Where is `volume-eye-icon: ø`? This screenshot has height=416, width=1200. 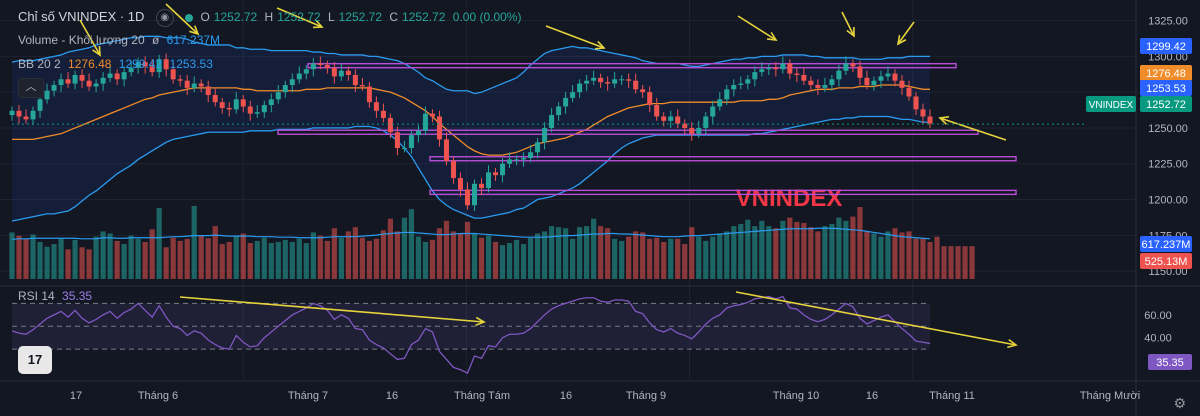
volume-eye-icon: ø is located at coordinates (155, 40).